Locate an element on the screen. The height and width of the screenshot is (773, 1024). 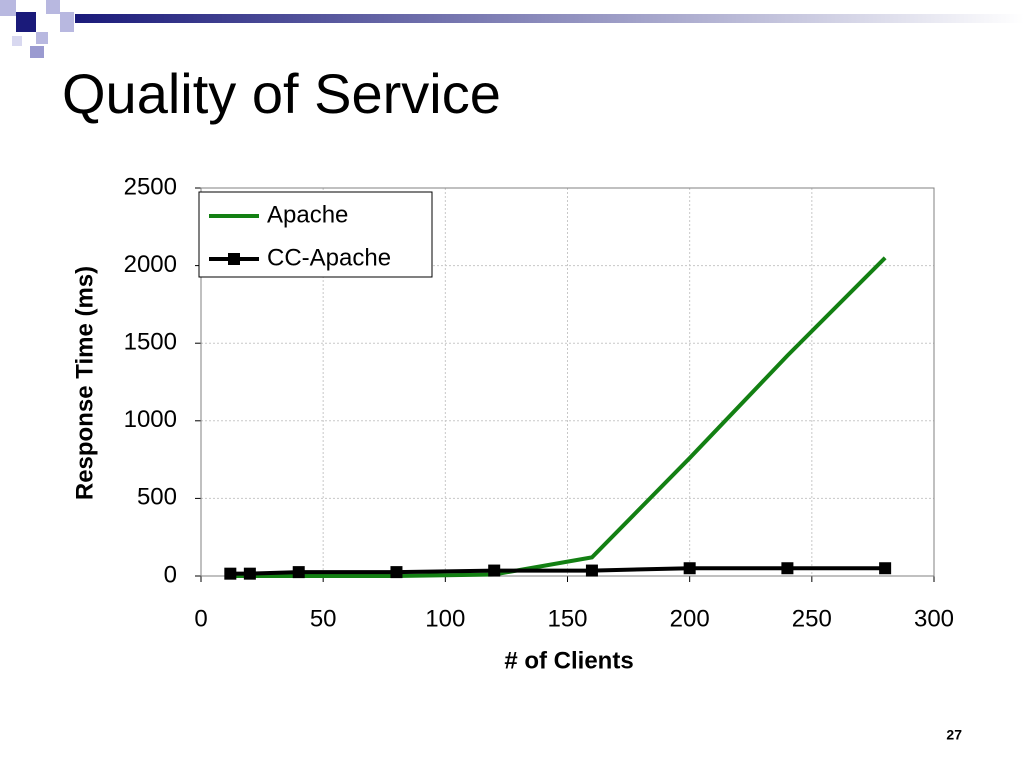
legend: Apache CC-Apache is located at coordinates (315, 234).